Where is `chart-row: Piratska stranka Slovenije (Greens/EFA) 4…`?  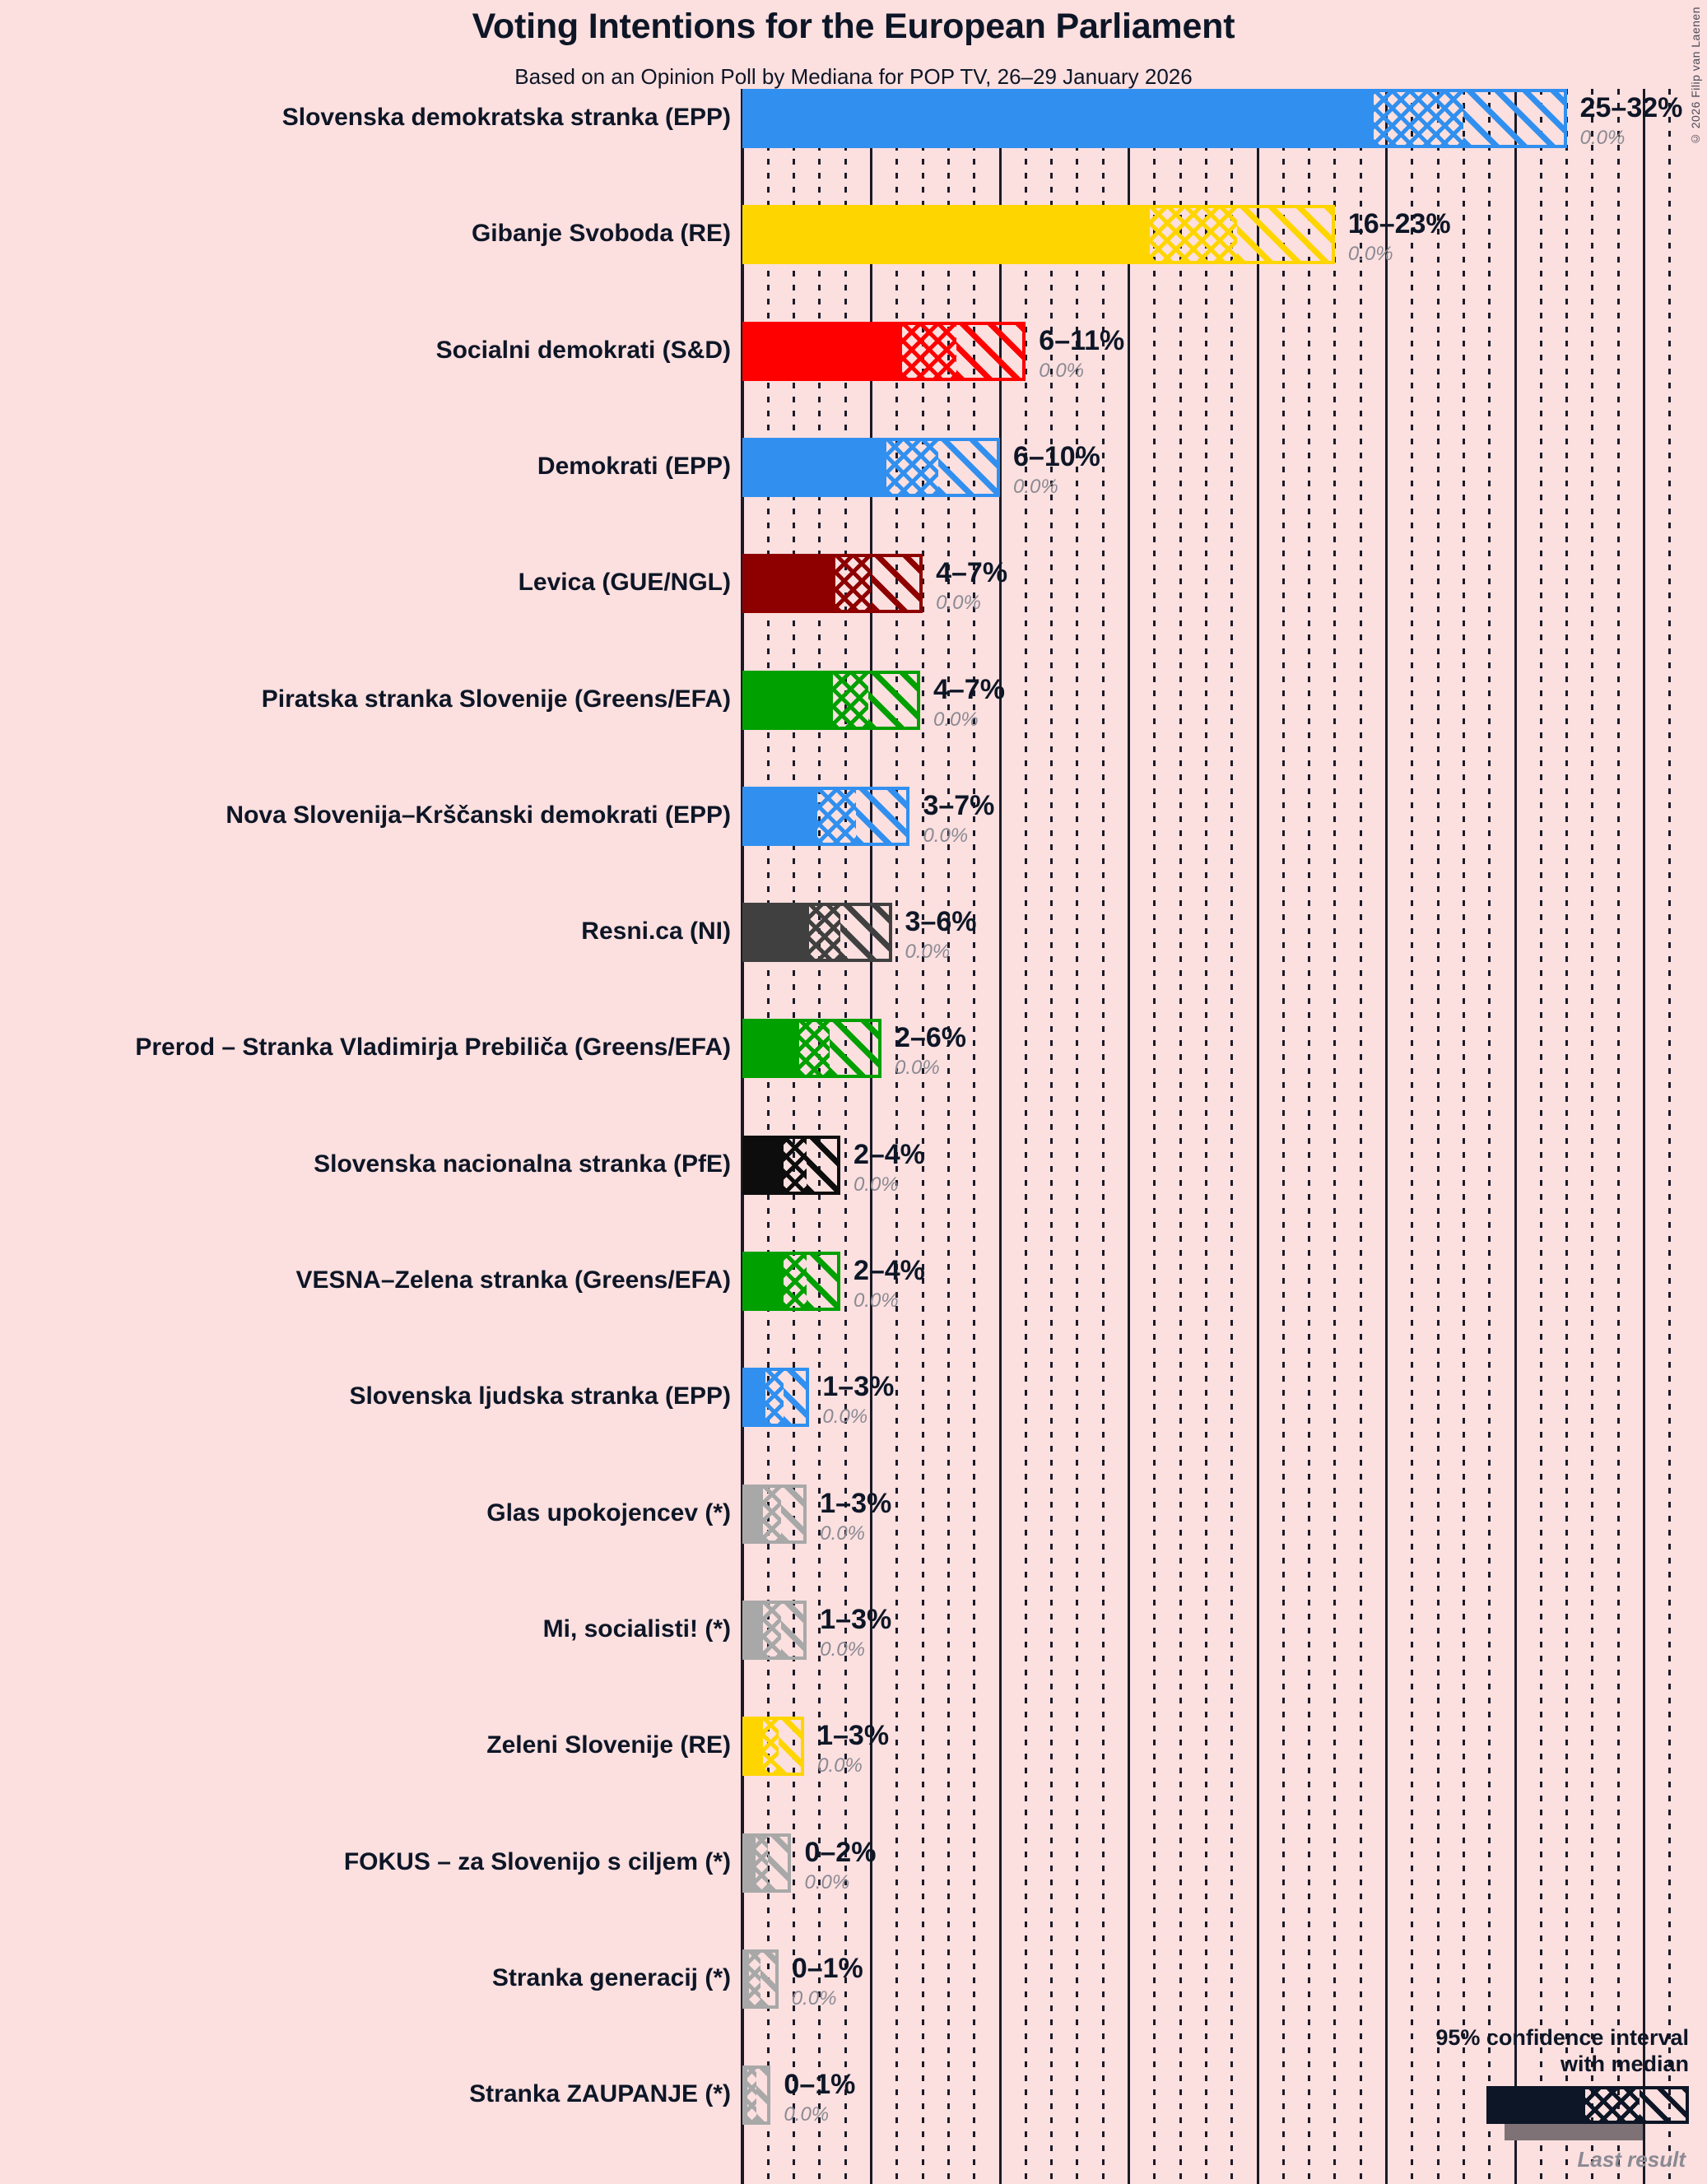 chart-row: Piratska stranka Slovenije (Greens/EFA) 4… is located at coordinates (853, 700).